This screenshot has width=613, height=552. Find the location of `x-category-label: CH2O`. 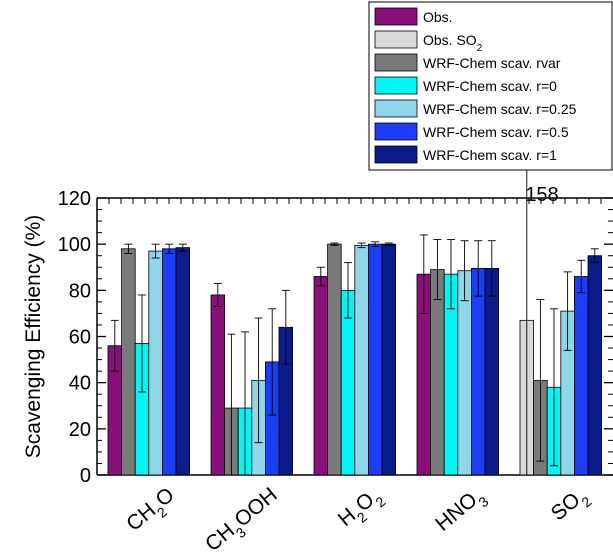

x-category-label: CH2O is located at coordinates (152, 511).